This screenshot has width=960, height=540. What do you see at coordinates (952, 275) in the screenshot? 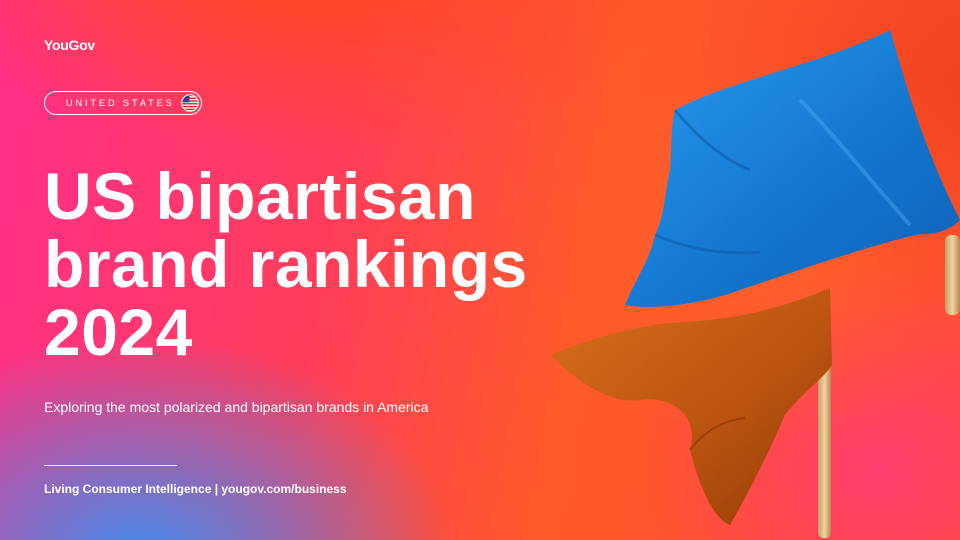
I see `blue-flag-pole` at bounding box center [952, 275].